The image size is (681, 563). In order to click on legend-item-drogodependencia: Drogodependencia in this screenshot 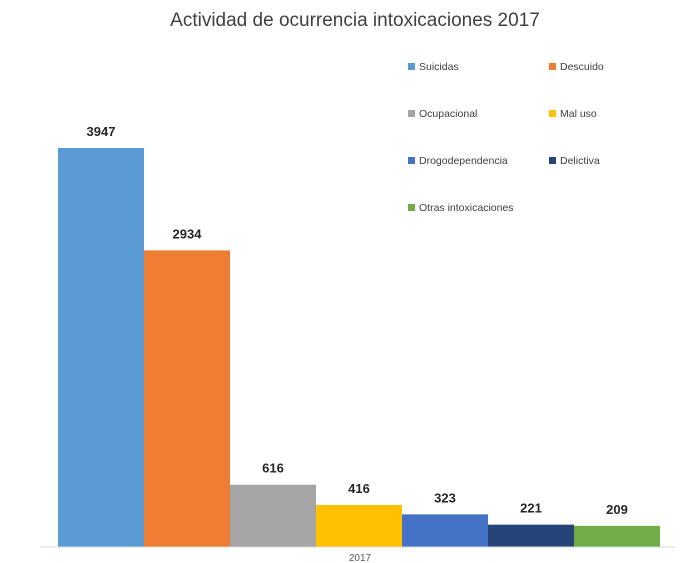, I will do `click(458, 161)`.